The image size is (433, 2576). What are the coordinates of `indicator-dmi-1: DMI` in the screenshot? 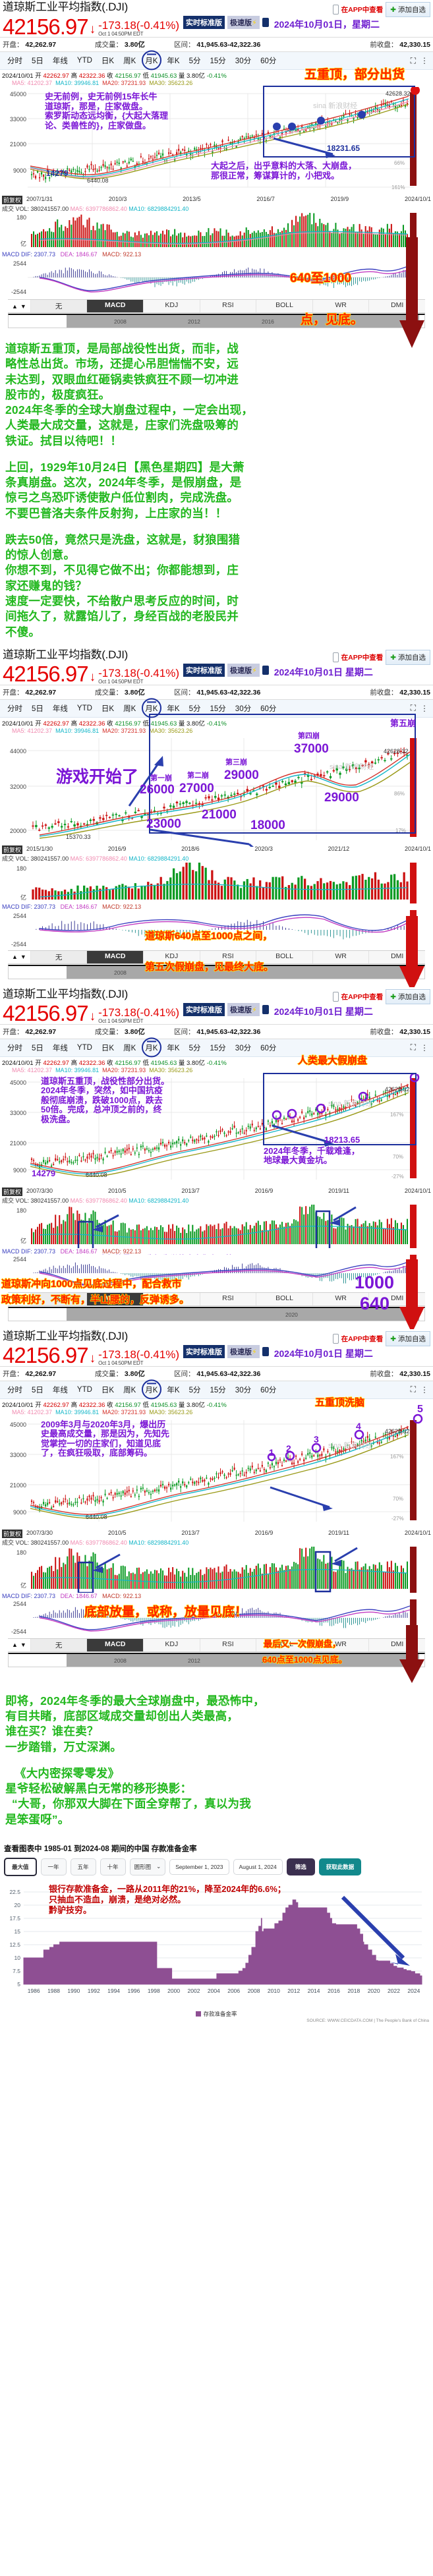 It's located at (396, 306).